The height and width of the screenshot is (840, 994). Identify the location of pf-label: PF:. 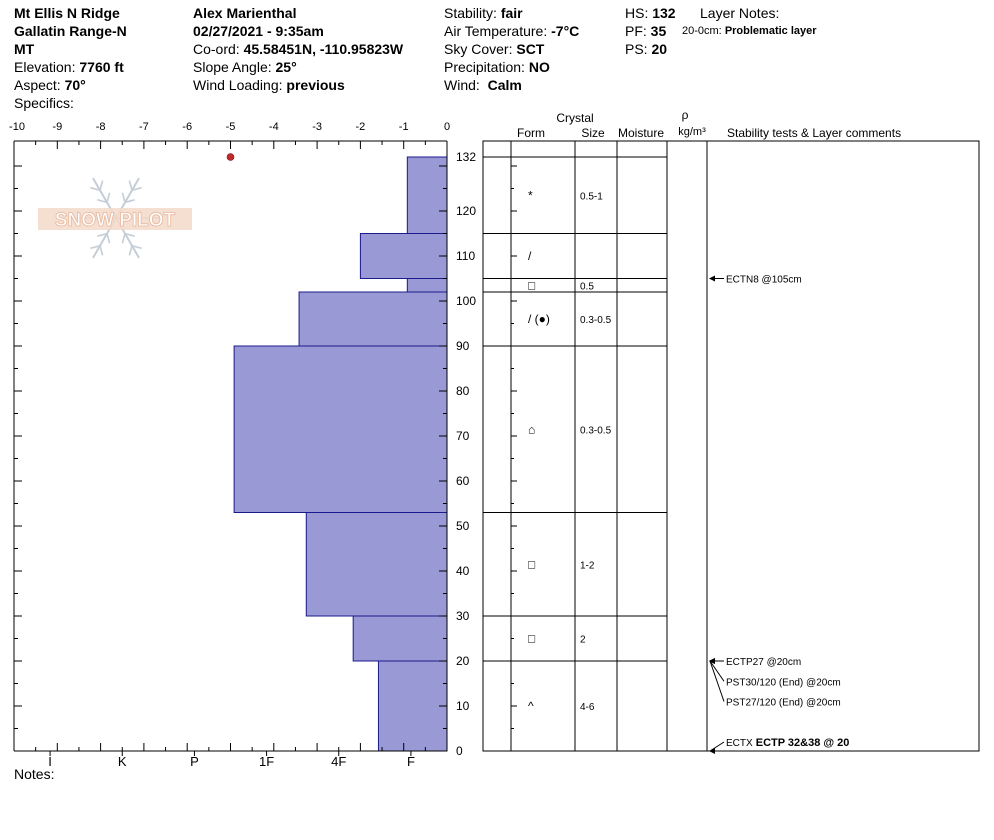
(636, 31).